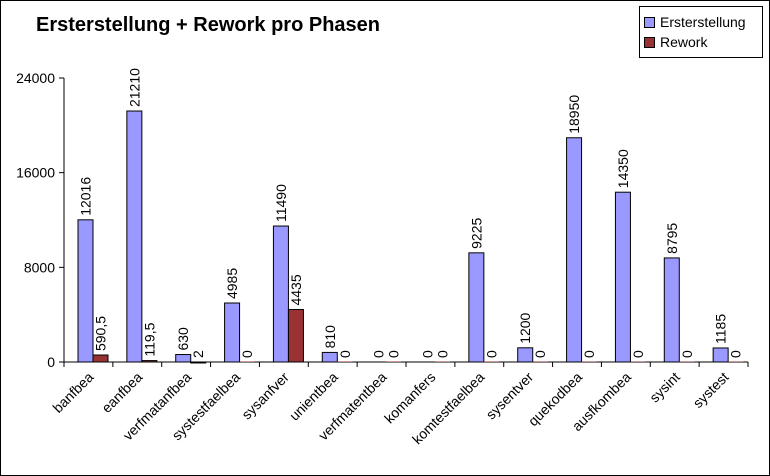  Describe the element at coordinates (51, 362) in the screenshot. I see `y-tick-label: 0` at that location.